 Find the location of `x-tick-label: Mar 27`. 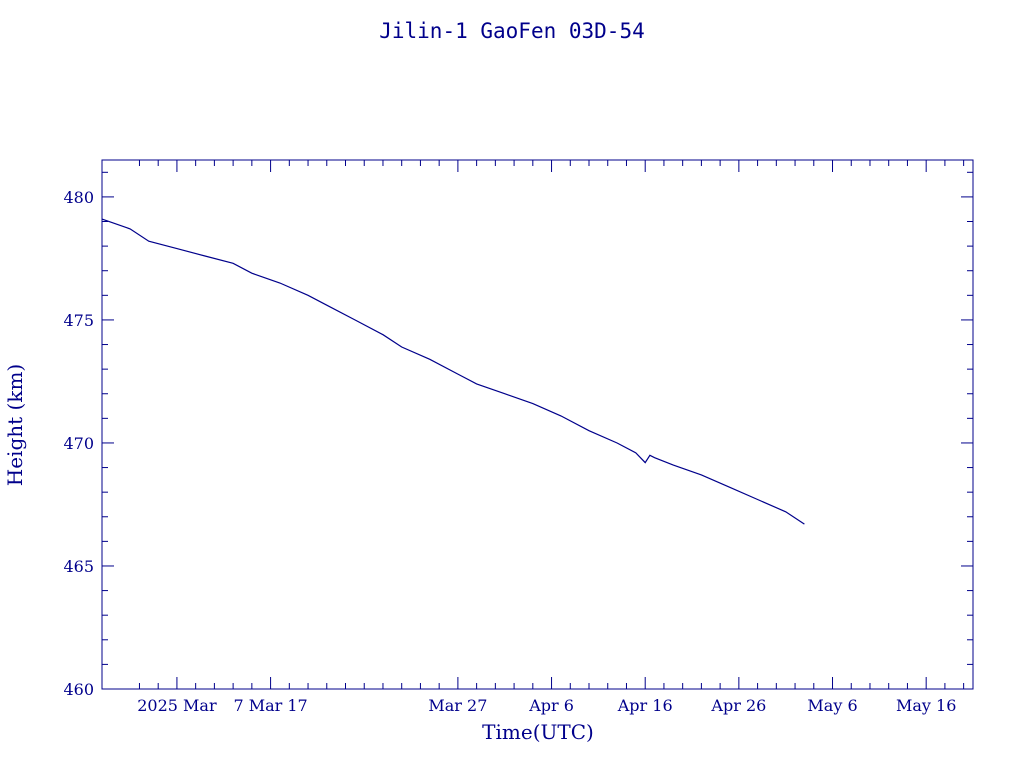

x-tick-label: Mar 27 is located at coordinates (457, 705).